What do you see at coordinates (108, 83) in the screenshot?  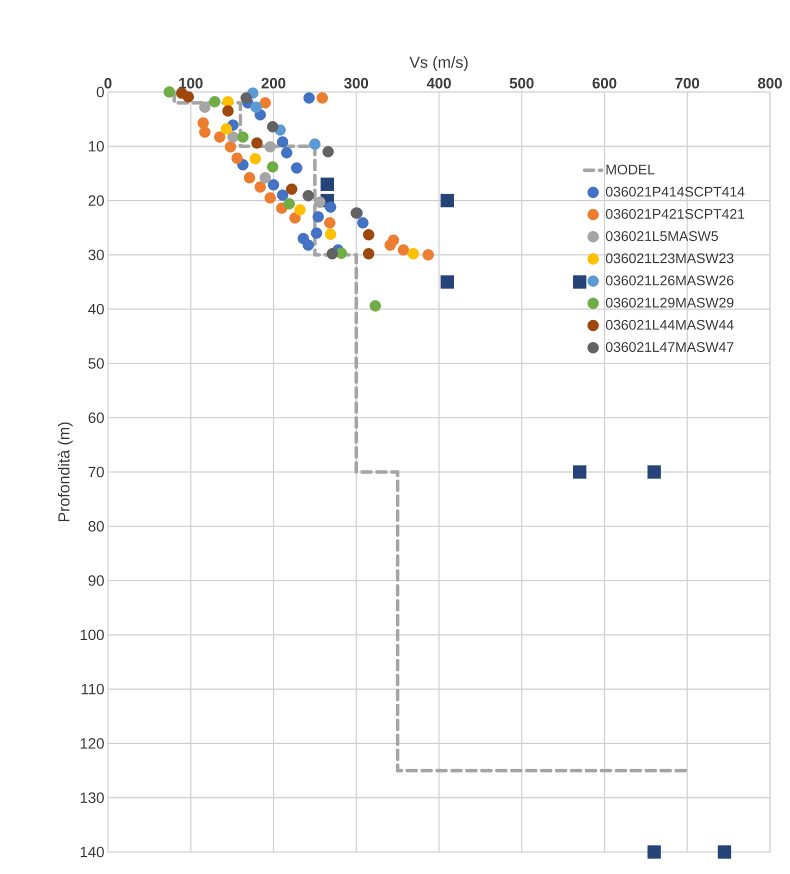 I see `x-tick-label: 0` at bounding box center [108, 83].